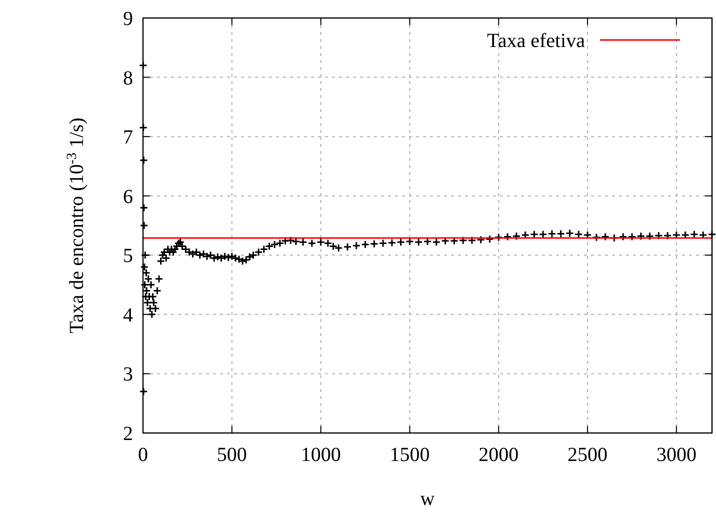 This screenshot has height=524, width=716. What do you see at coordinates (128, 256) in the screenshot?
I see `y-tick-label: 5` at bounding box center [128, 256].